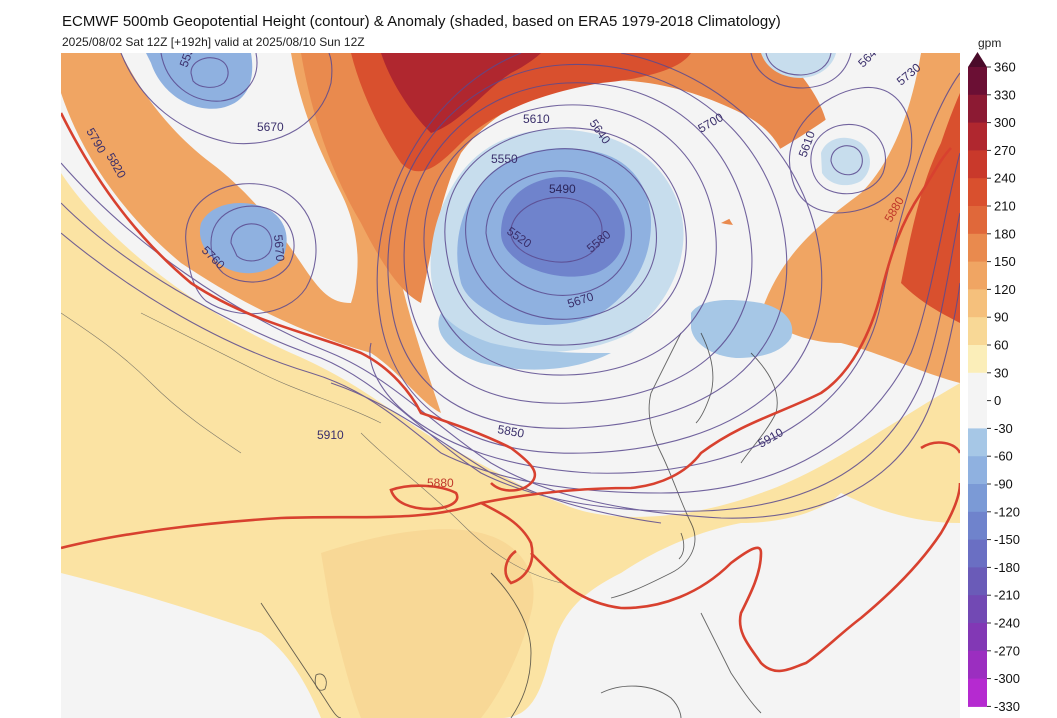 The width and height of the screenshot is (1057, 718). I want to click on colorbar-tick-label: -240, so click(1007, 623).